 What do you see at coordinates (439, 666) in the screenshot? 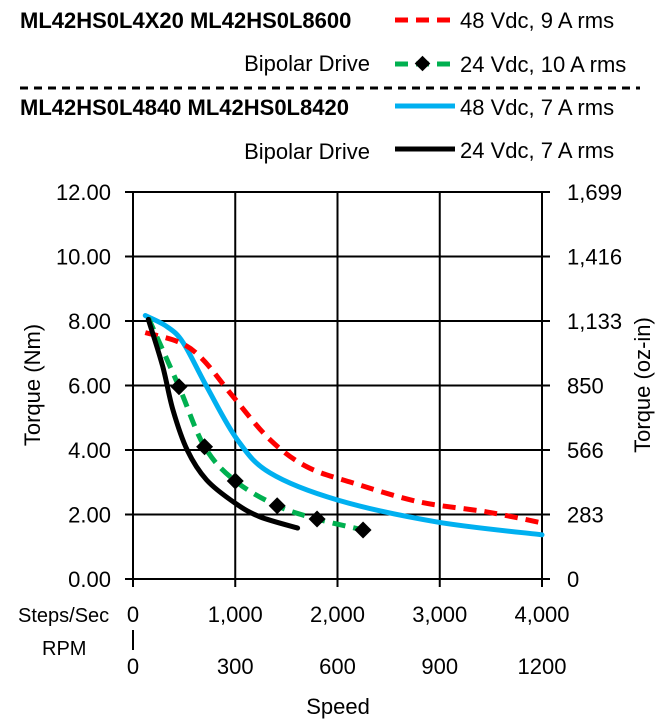
I see `x-tick-label-rpm: 900` at bounding box center [439, 666].